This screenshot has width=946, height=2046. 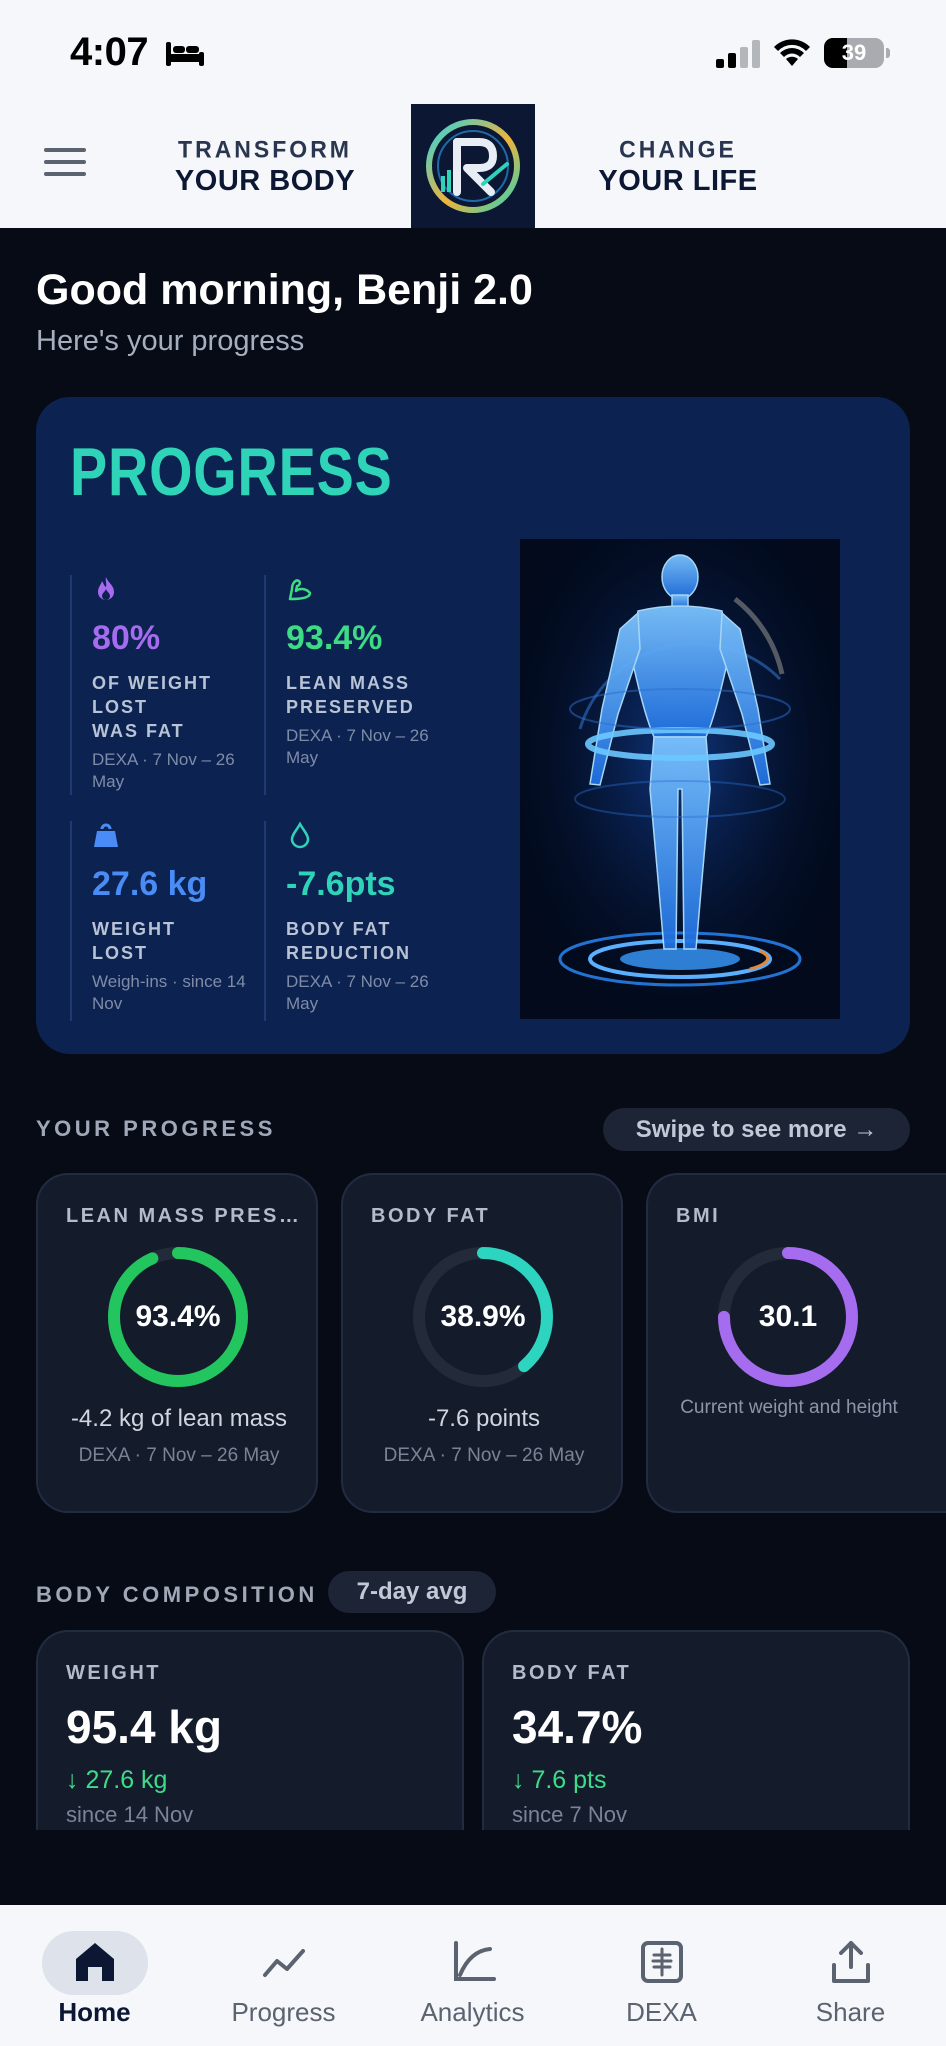 I want to click on comp-card-weight: WEIGHT 95.4 kg ↓ 27.6 kg since 14 Nov, so click(x=250, y=1730).